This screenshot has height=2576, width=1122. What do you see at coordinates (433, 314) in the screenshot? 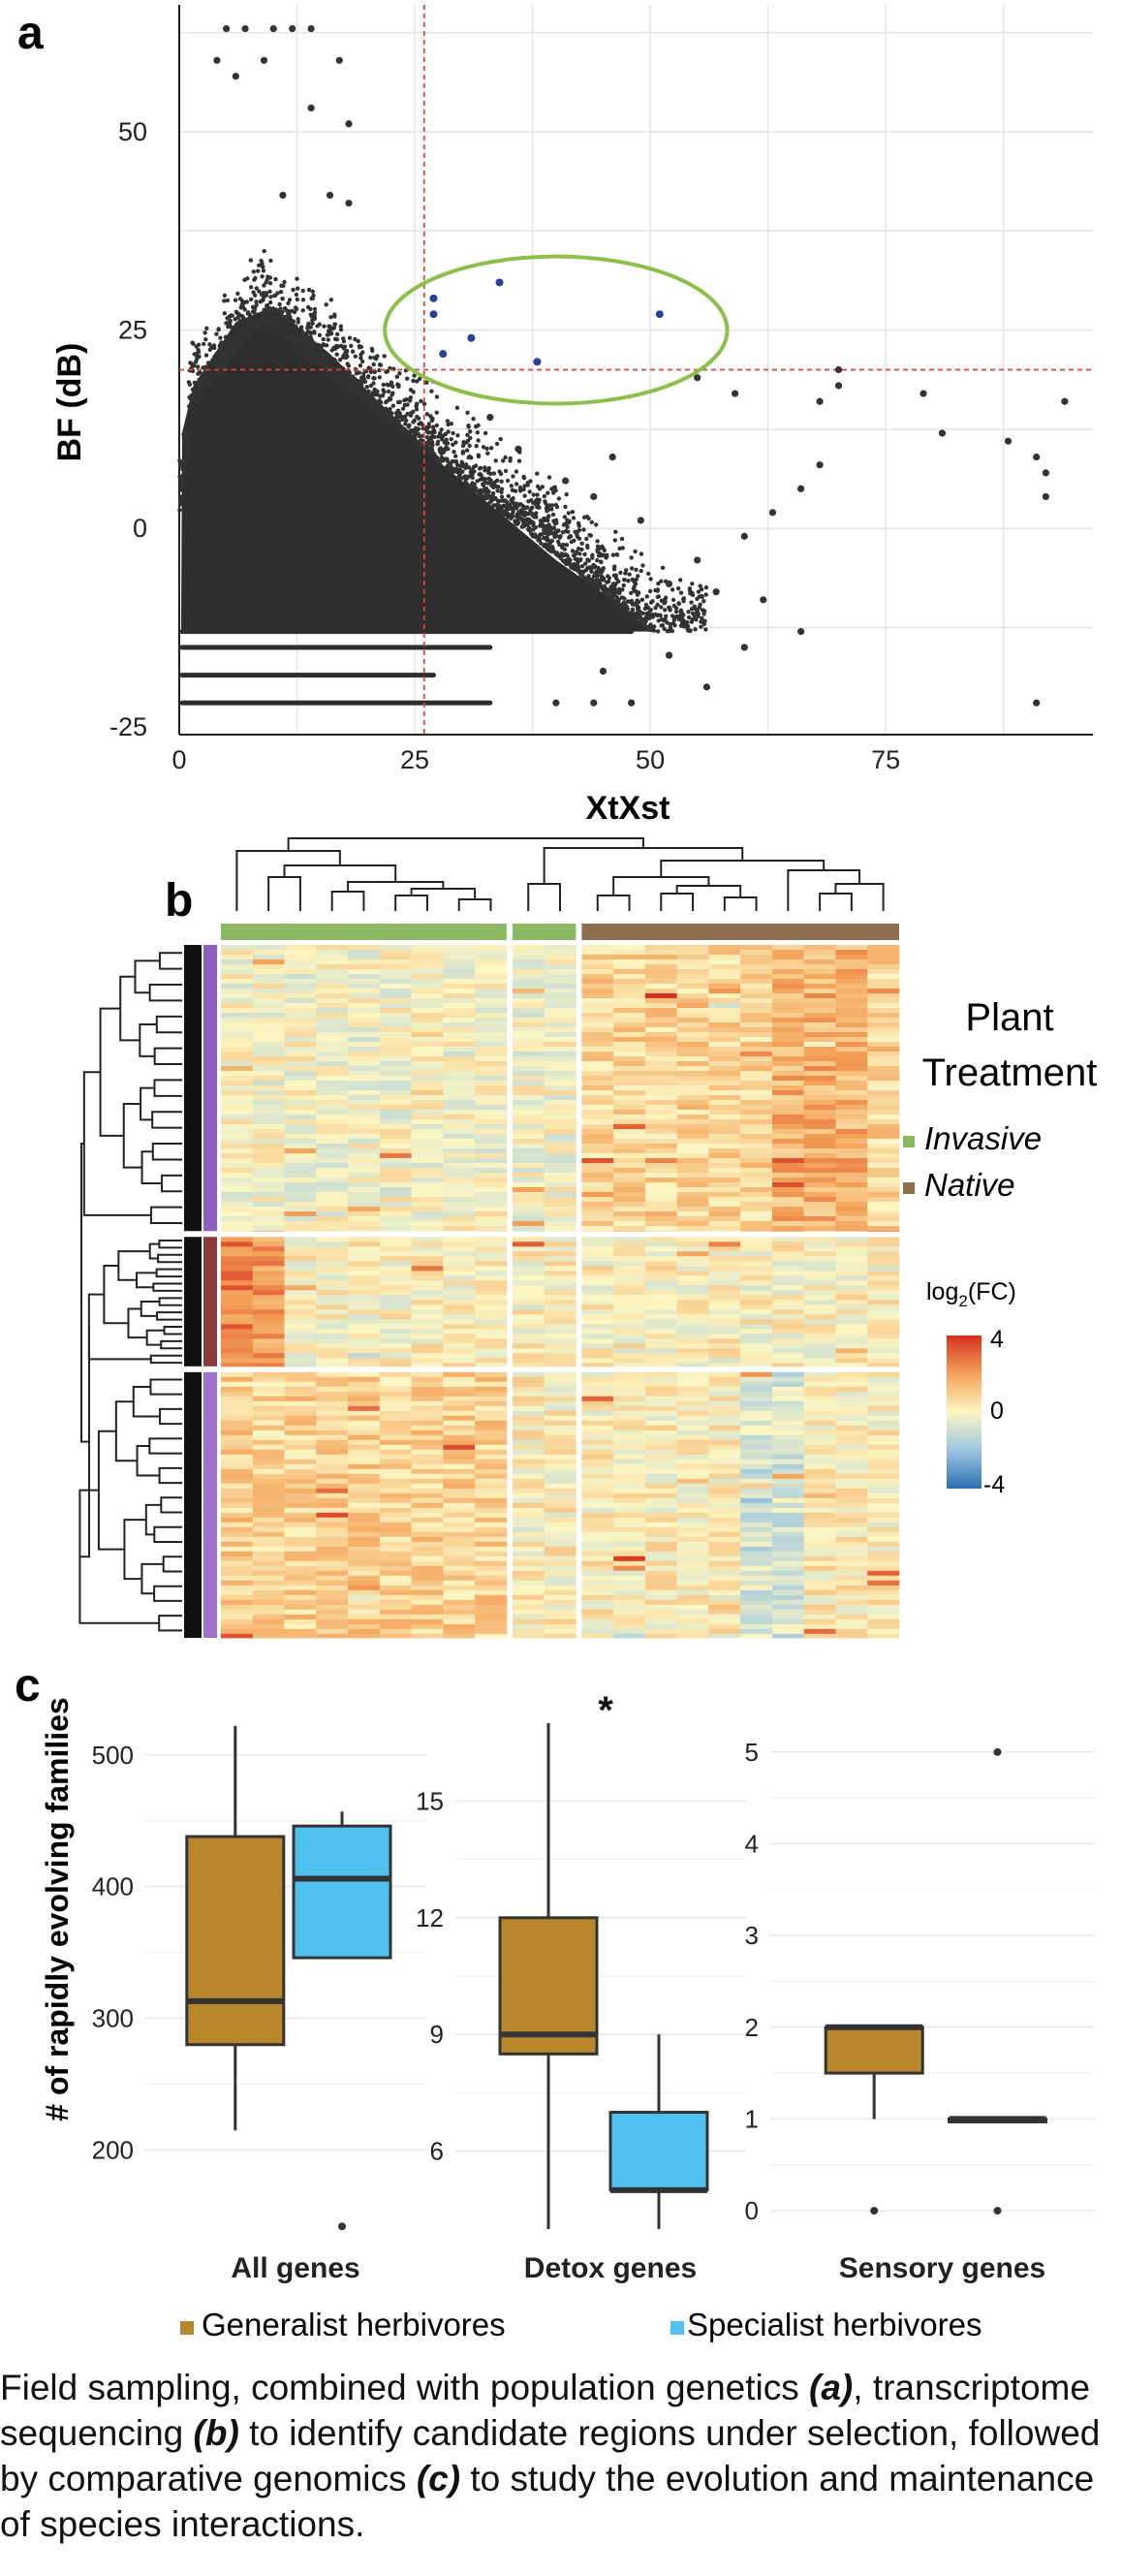
I see `candidate-point` at bounding box center [433, 314].